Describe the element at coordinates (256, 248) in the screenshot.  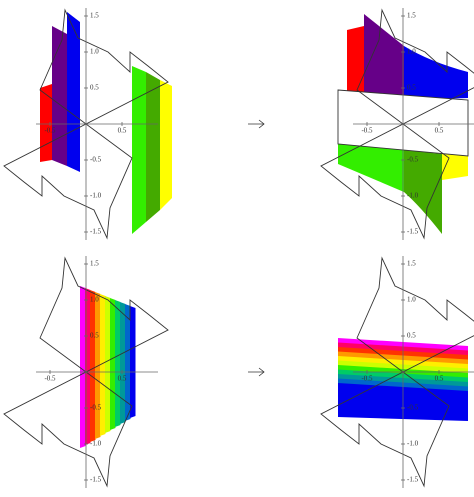
I see `arrows` at that location.